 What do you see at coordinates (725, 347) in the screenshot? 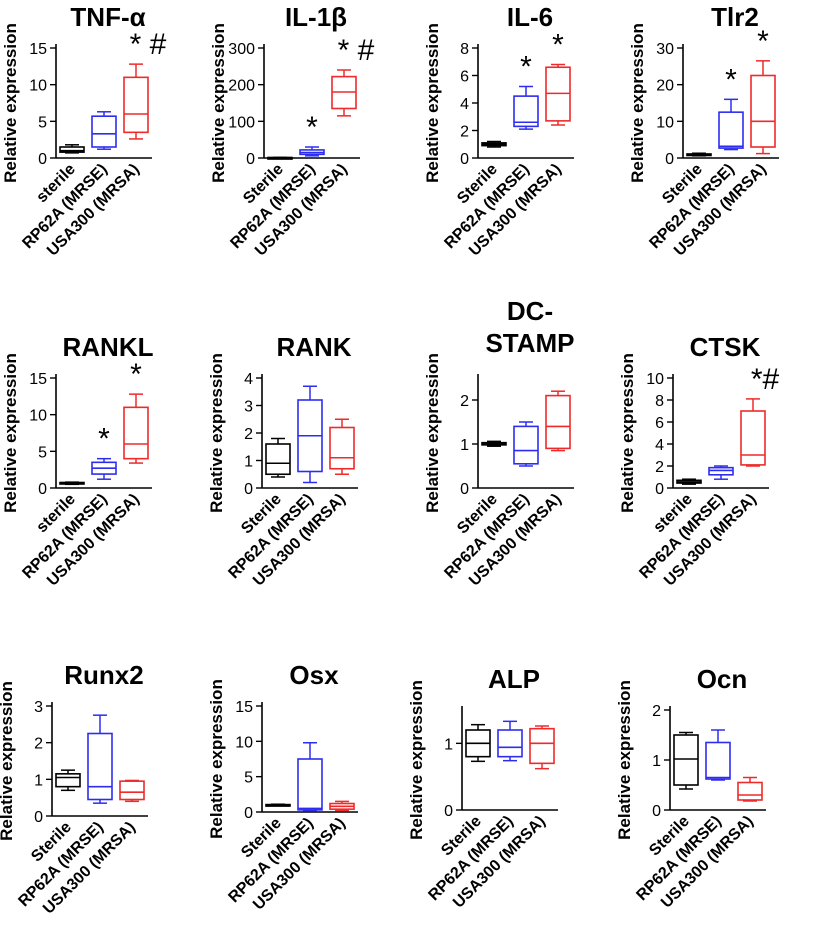
I see `panel-title: CTSK` at bounding box center [725, 347].